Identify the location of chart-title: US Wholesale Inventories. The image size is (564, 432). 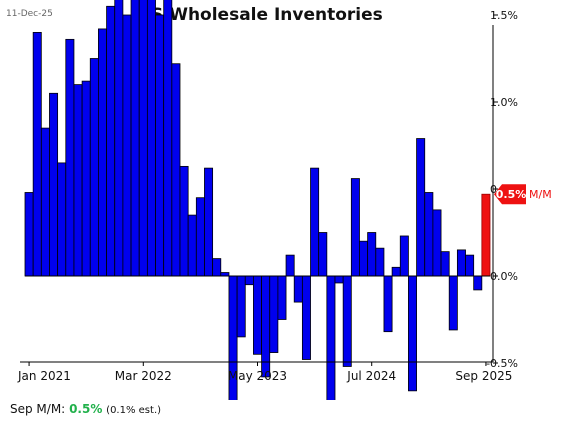
(260, 15).